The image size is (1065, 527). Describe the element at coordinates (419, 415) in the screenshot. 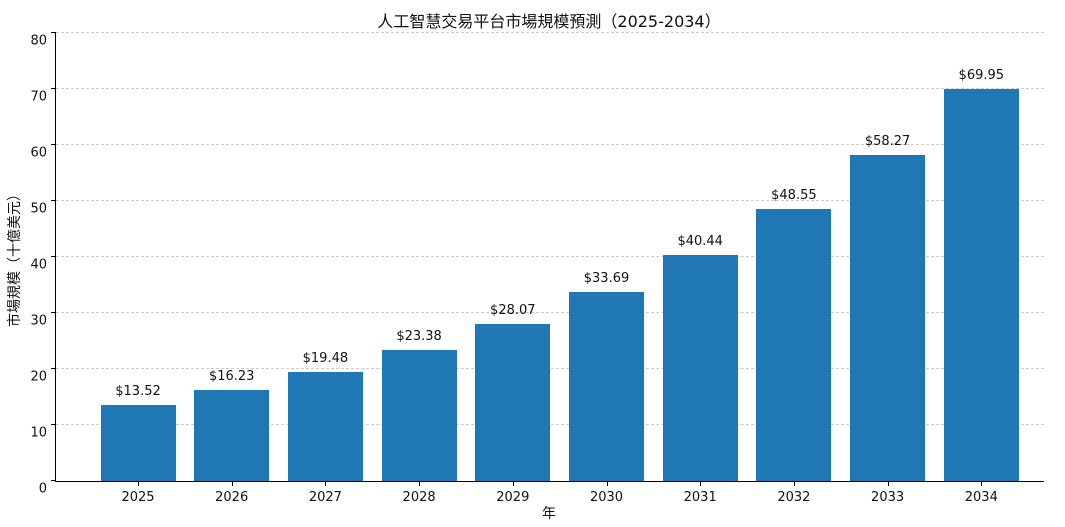

I see `bar-2028` at that location.